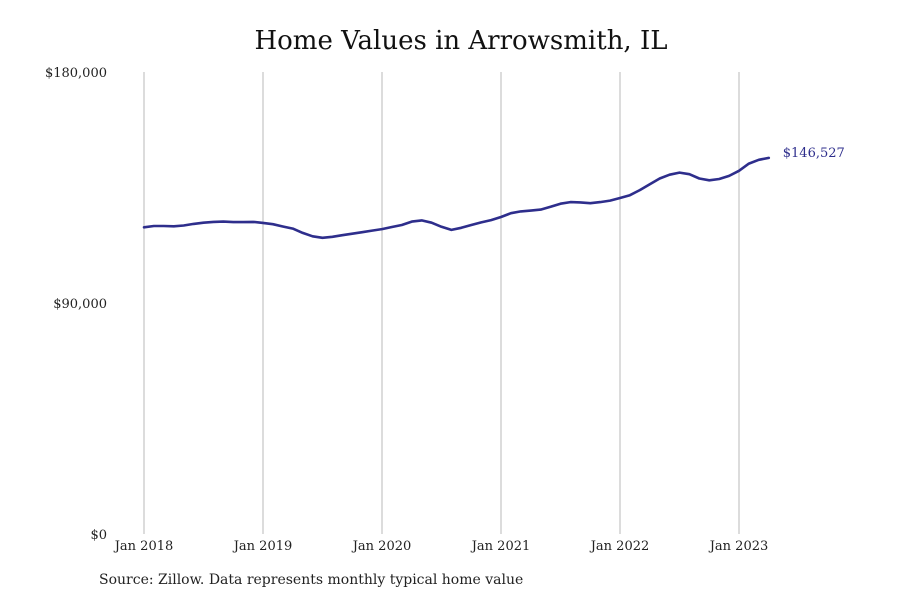  What do you see at coordinates (738, 546) in the screenshot?
I see `x-tick-label: Jan 2023` at bounding box center [738, 546].